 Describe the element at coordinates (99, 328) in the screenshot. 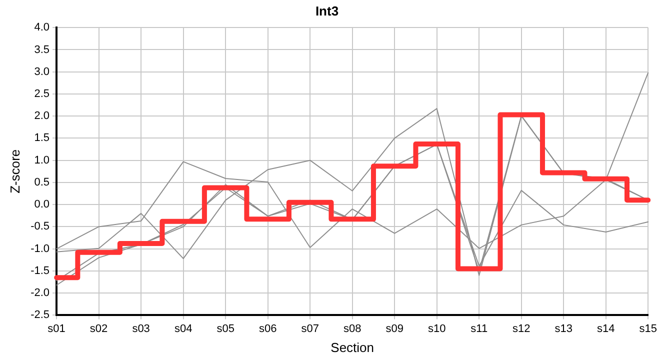

I see `x-tick-label: s02` at that location.